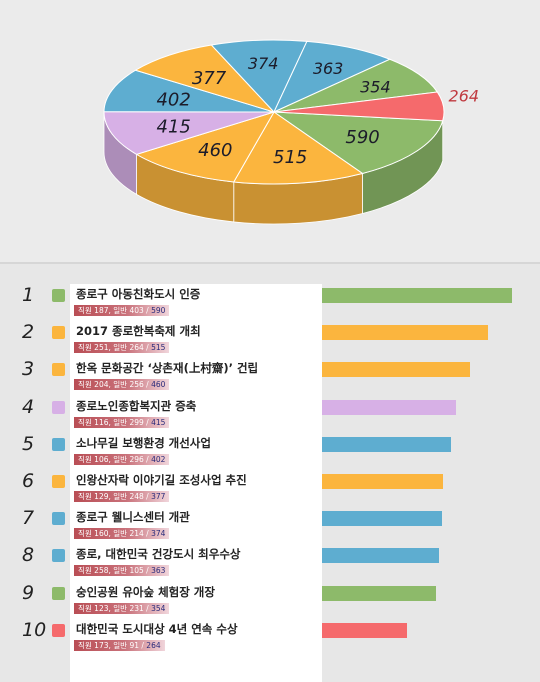 The width and height of the screenshot is (540, 682). What do you see at coordinates (158, 608) in the screenshot?
I see `vote-total: 354` at bounding box center [158, 608].